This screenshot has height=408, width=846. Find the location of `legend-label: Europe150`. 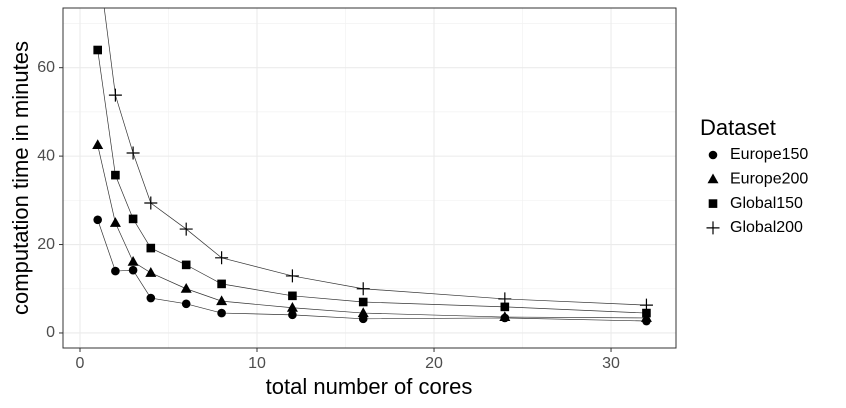

legend-label: Europe150 is located at coordinates (769, 154).